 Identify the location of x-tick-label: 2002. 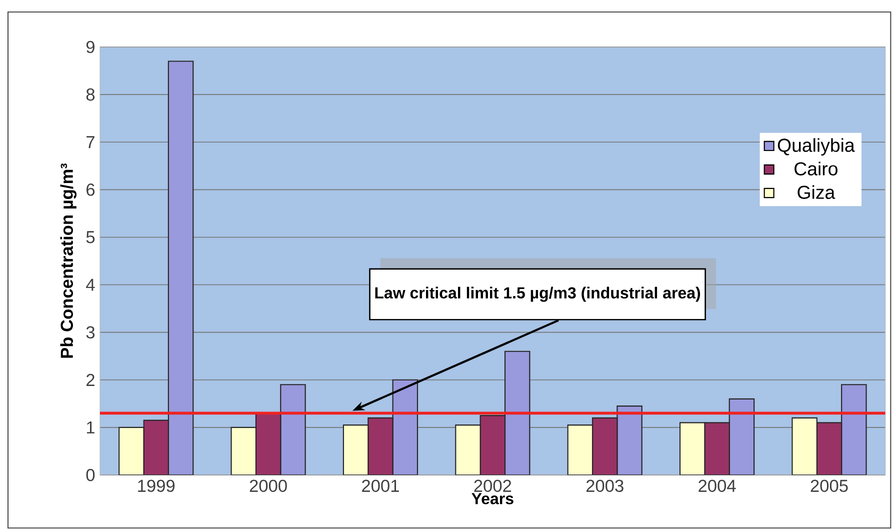
(493, 486).